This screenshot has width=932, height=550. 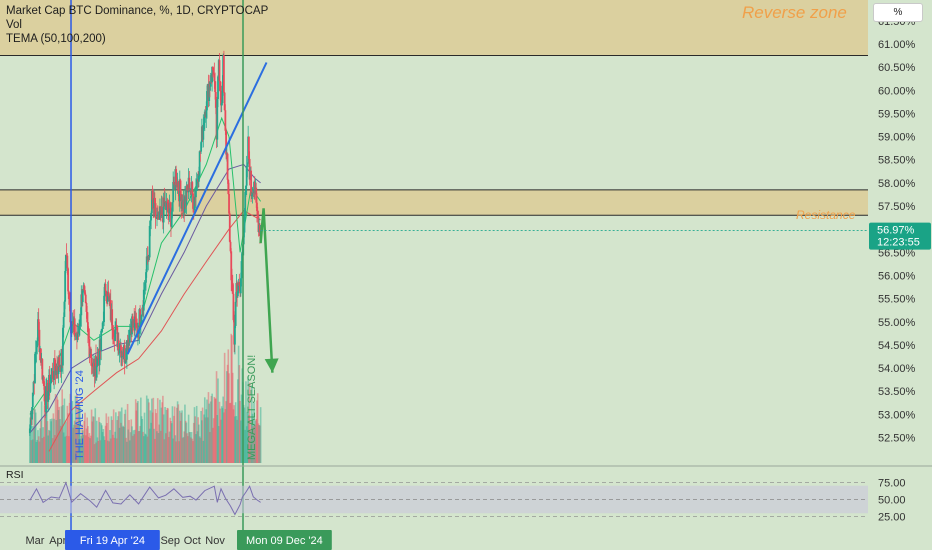 What do you see at coordinates (897, 369) in the screenshot?
I see `price-tick-label: 54.00%` at bounding box center [897, 369].